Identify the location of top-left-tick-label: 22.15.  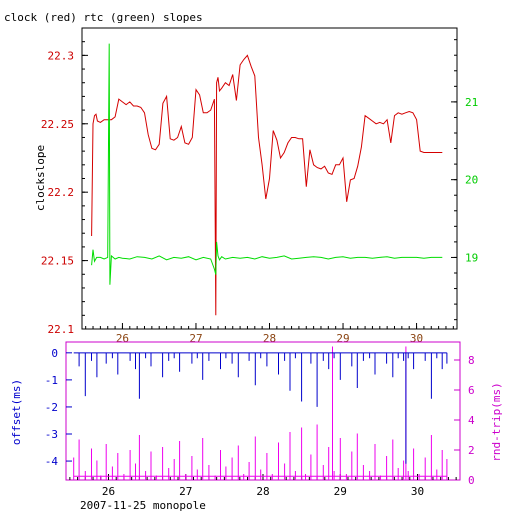
(57, 261).